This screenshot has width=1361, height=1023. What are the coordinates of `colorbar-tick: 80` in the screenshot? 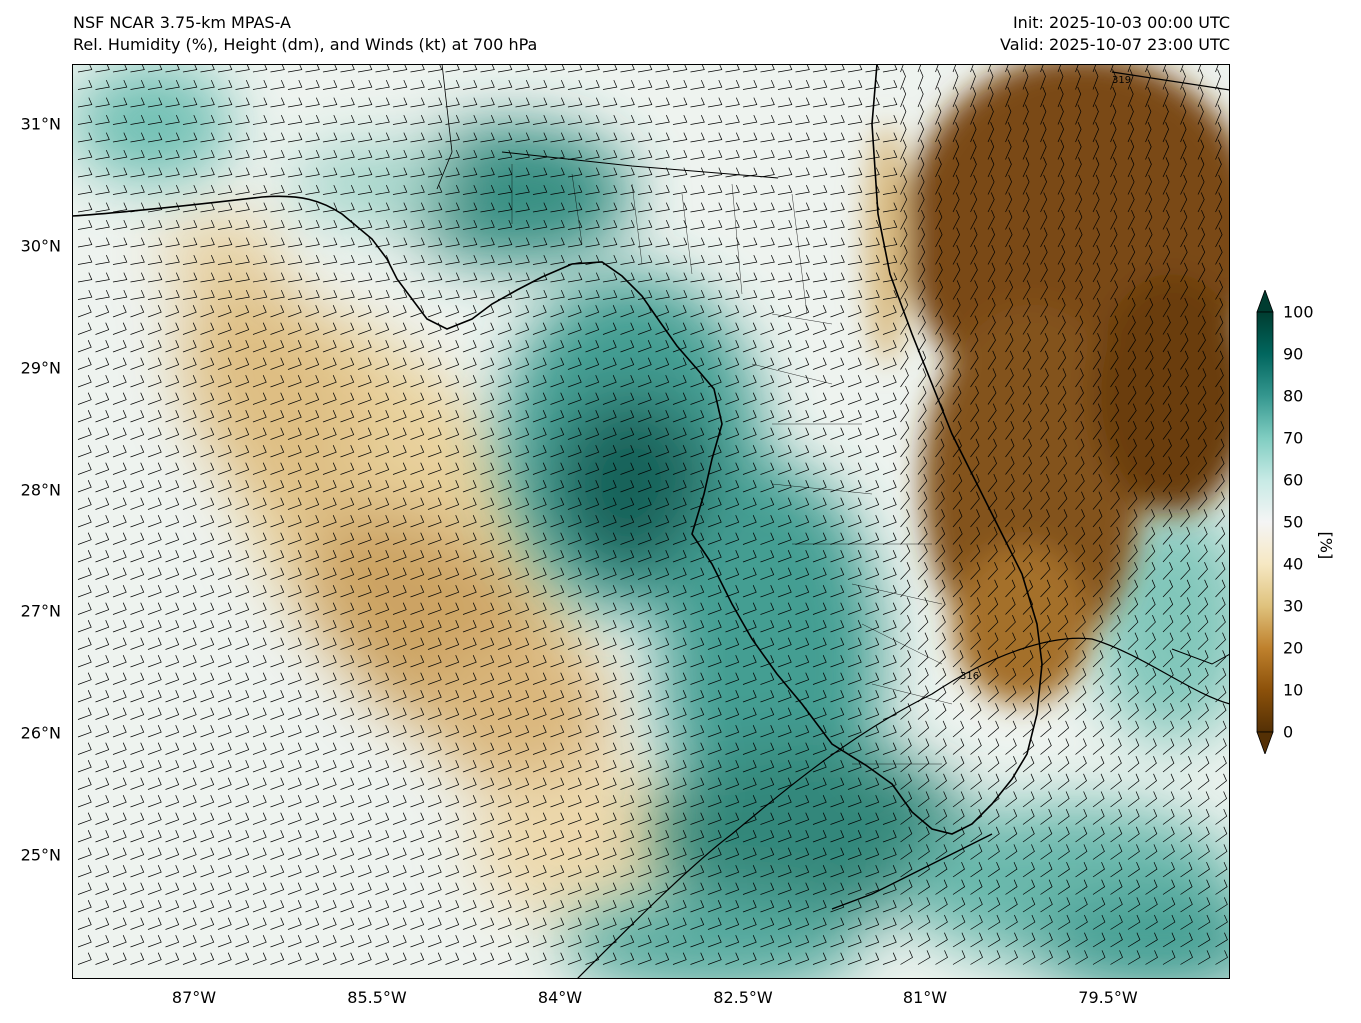 It's located at (1293, 396).